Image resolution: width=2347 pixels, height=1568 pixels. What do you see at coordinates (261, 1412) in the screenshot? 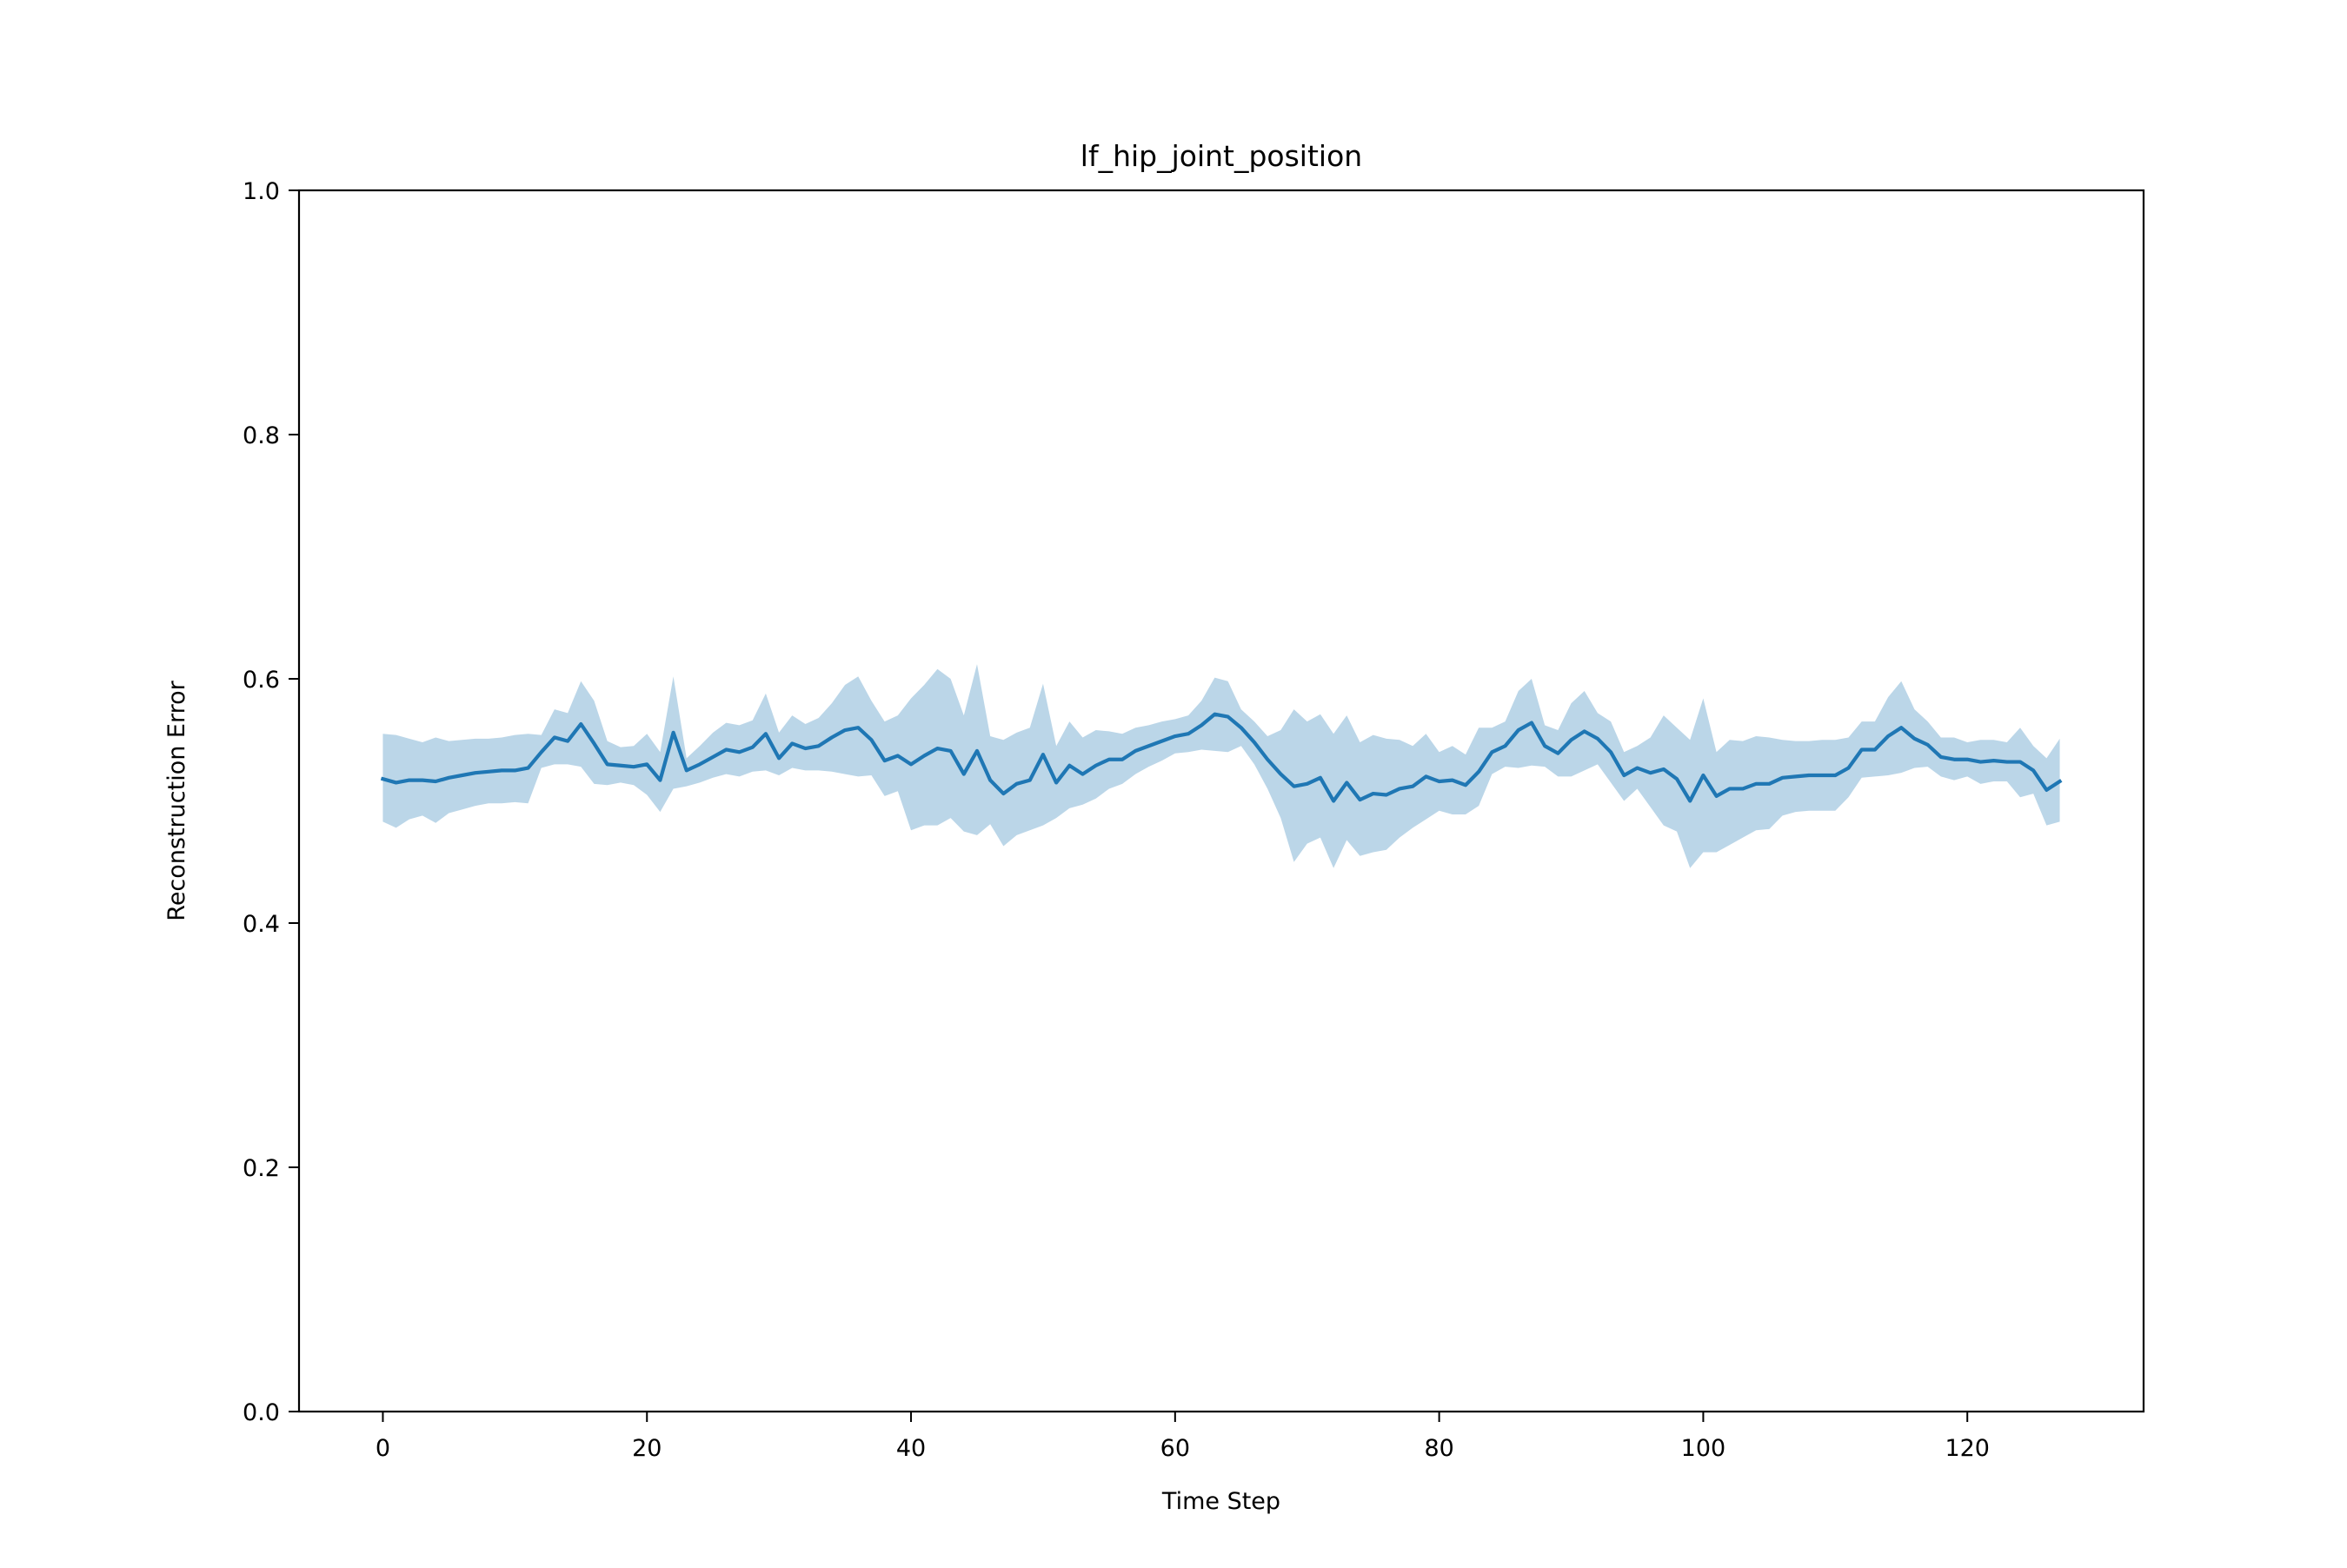
I see `y-tick-label: 0.0` at bounding box center [261, 1412].